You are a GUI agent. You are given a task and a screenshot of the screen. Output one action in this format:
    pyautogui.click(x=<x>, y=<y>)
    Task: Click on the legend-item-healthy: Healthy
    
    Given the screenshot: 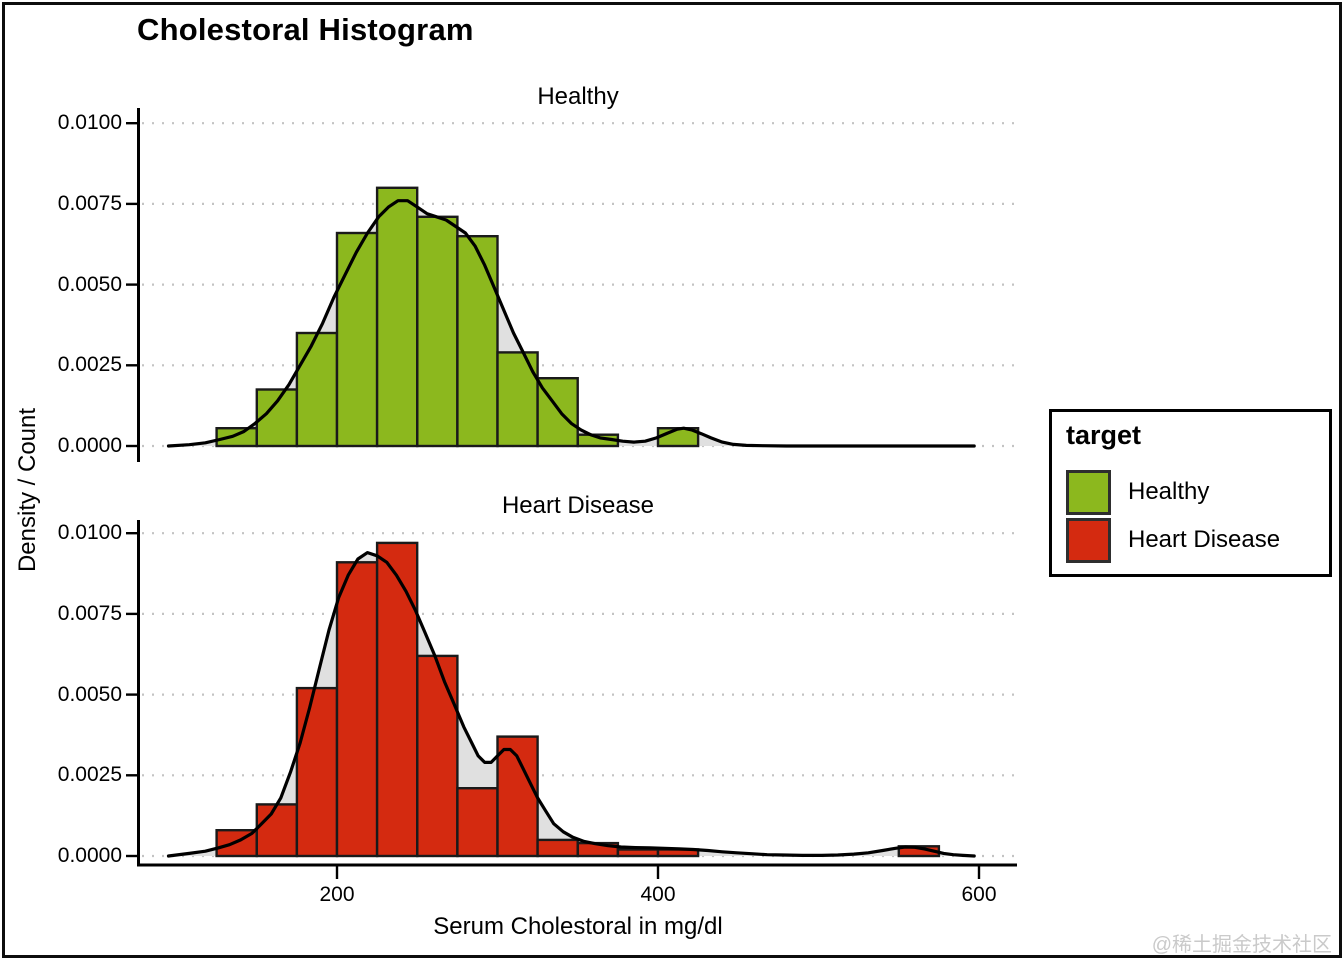 What is the action you would take?
    pyautogui.click(x=1137, y=492)
    